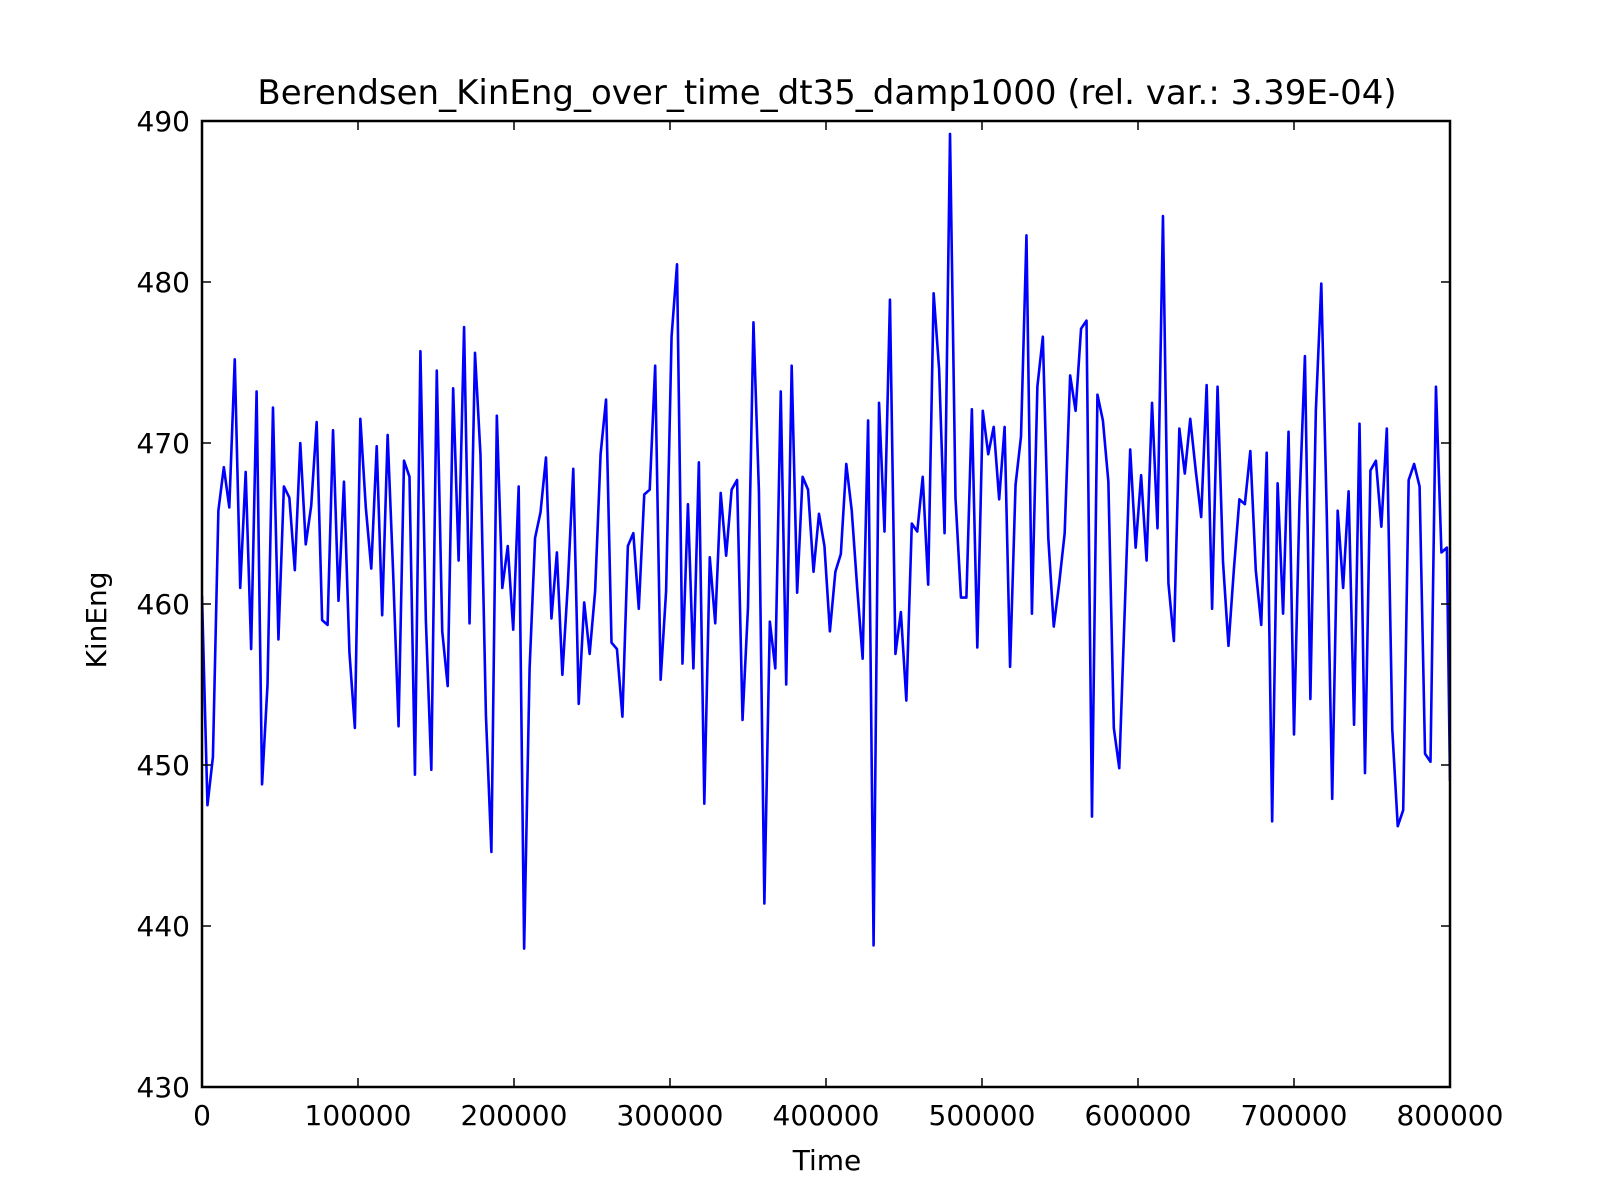 The image size is (1600, 1200). What do you see at coordinates (163, 282) in the screenshot?
I see `y-tick-label: 480` at bounding box center [163, 282].